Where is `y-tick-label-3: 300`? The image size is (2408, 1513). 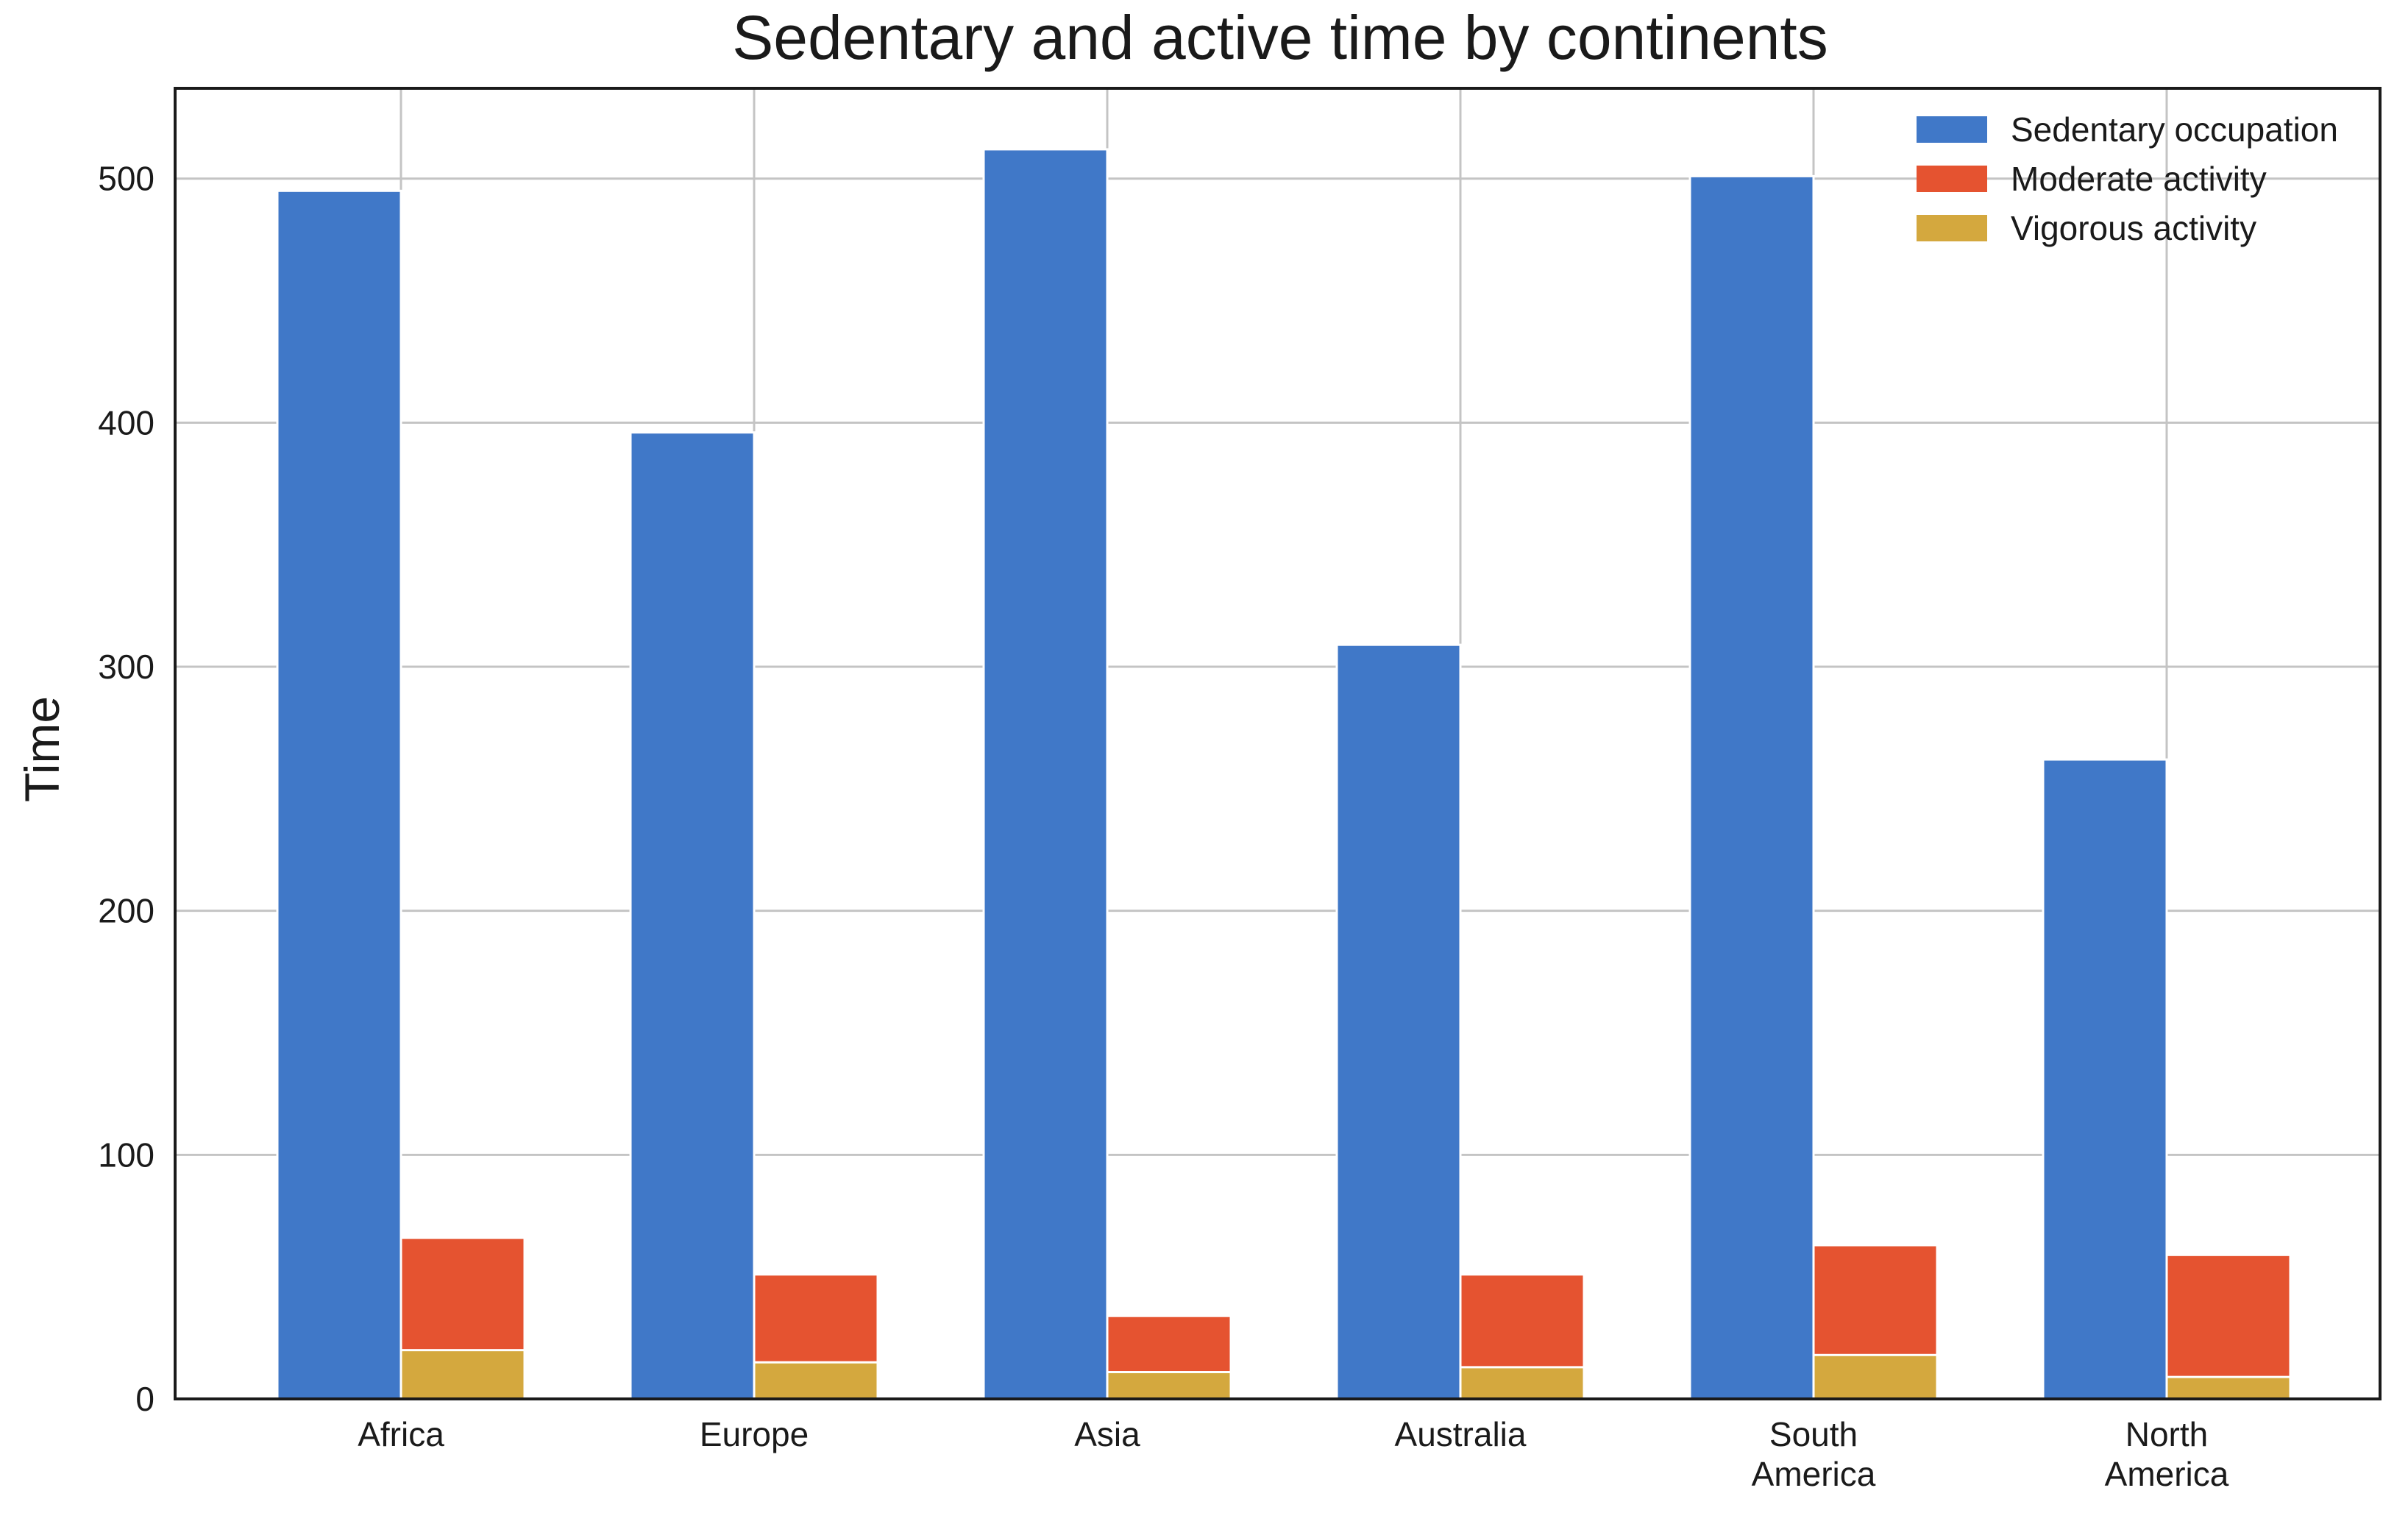
y-tick-label-3: 300 is located at coordinates (126, 667).